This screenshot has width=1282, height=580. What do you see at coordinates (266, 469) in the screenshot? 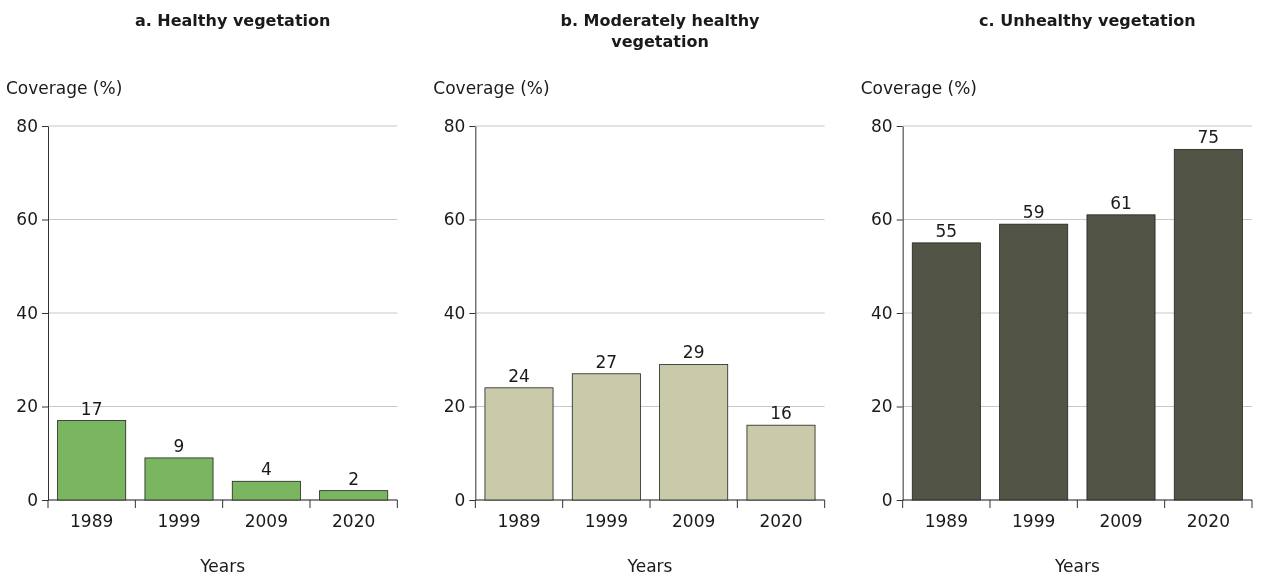
I see `data-label: 4` at bounding box center [266, 469].